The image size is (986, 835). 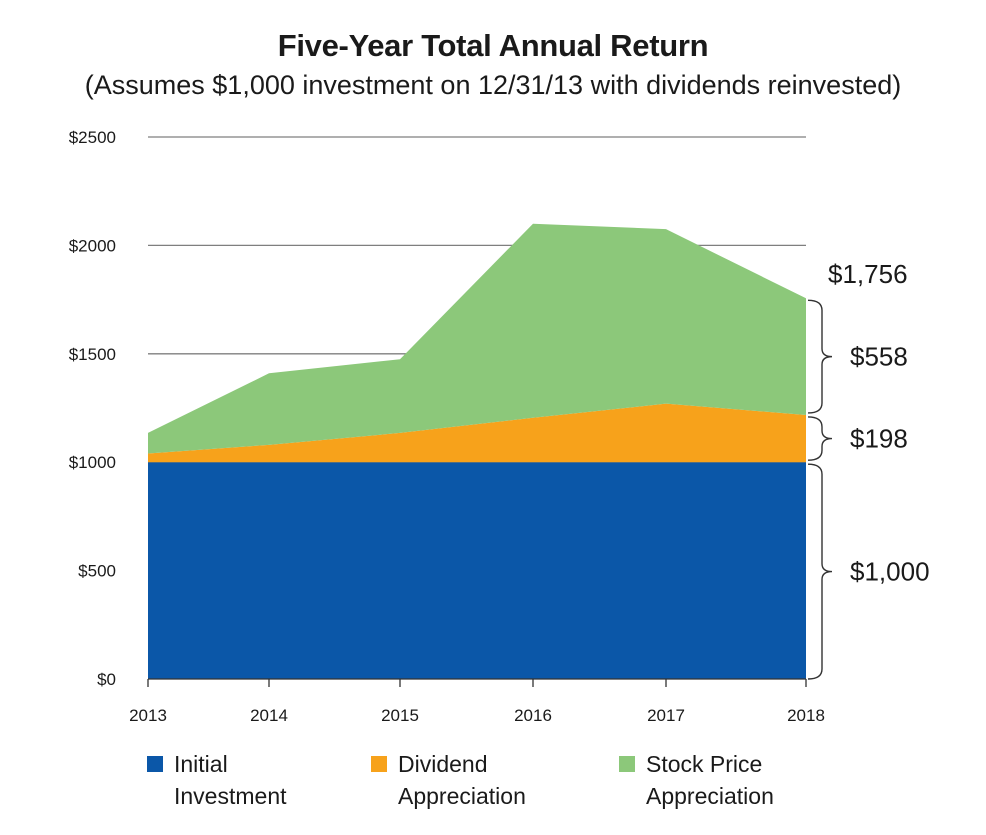 I want to click on area-dividend-appreciation, so click(x=477, y=433).